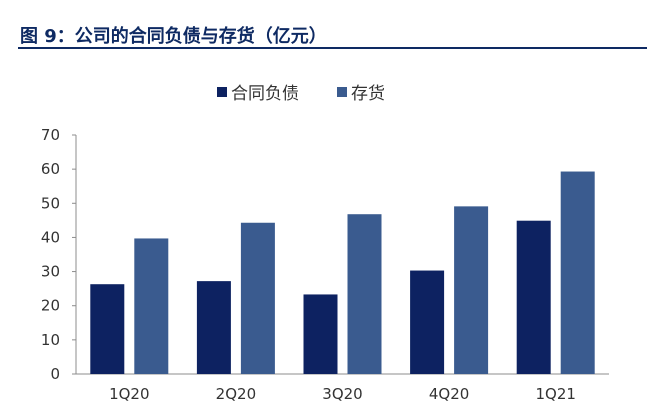 This screenshot has height=416, width=667. What do you see at coordinates (533, 297) in the screenshot?
I see `bar-contract-liabilities-1q21` at bounding box center [533, 297].